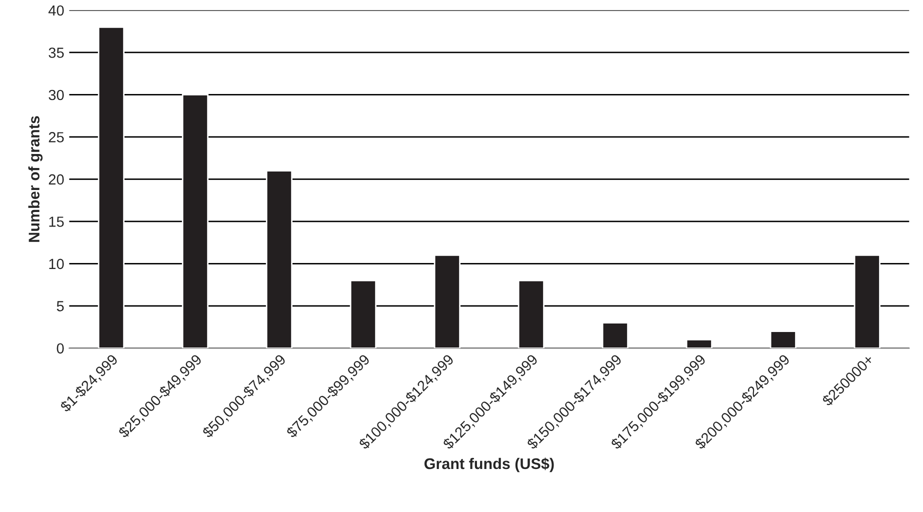 The image size is (923, 512). I want to click on y-tick-label: 35, so click(56, 53).